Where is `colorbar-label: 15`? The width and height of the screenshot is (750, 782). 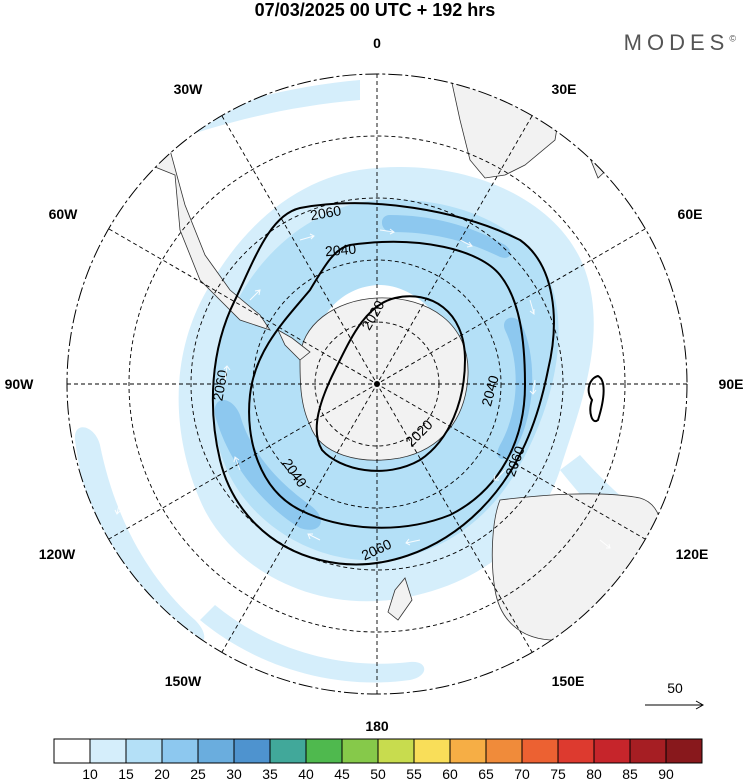
colorbar-label: 15 is located at coordinates (126, 774).